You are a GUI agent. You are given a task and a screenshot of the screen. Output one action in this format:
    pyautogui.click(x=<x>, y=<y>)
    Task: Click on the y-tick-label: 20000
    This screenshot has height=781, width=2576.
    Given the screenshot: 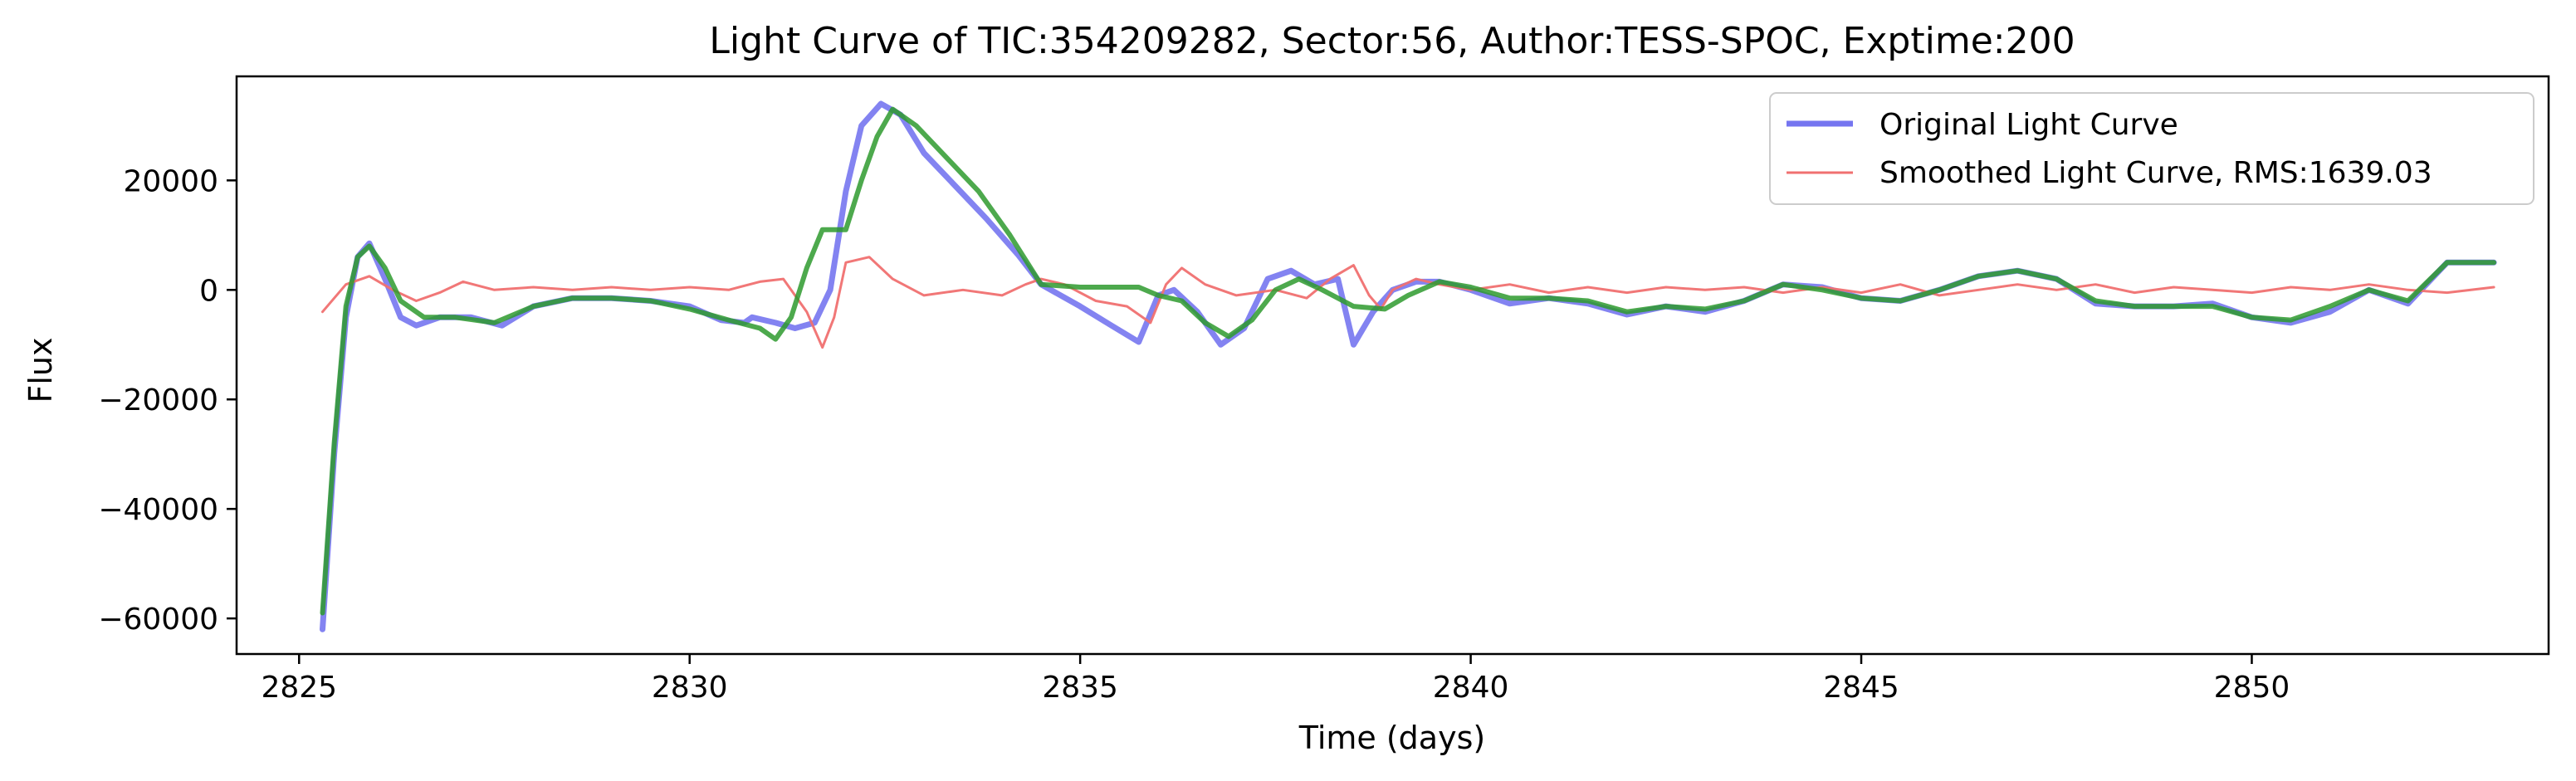 What is the action you would take?
    pyautogui.click(x=170, y=181)
    